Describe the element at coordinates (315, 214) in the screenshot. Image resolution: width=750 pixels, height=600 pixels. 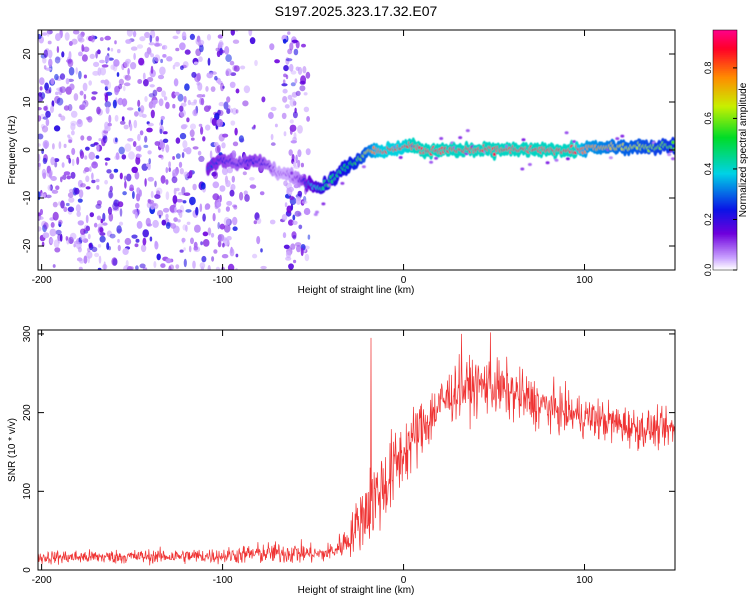
I see `ridge-side-speck` at that location.